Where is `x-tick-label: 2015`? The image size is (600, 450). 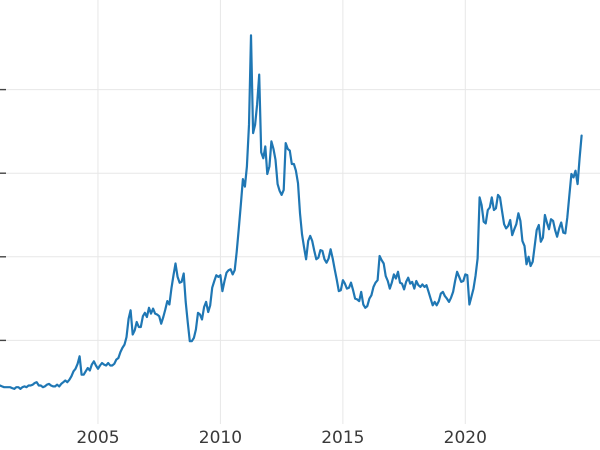 x-tick-label: 2015 is located at coordinates (342, 438).